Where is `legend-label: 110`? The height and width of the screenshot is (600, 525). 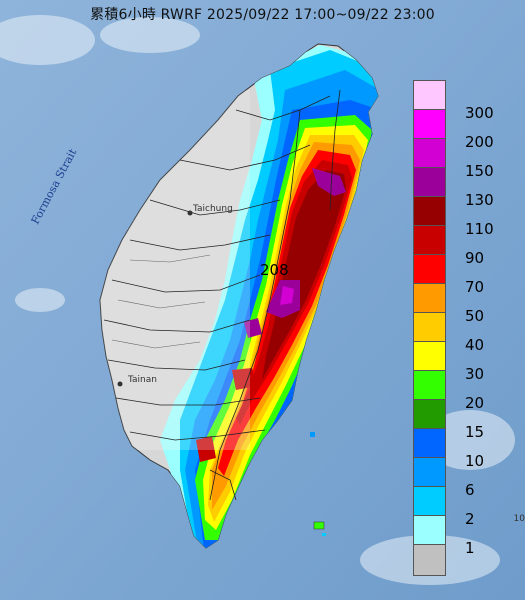
legend-label: 110 is located at coordinates (479, 229).